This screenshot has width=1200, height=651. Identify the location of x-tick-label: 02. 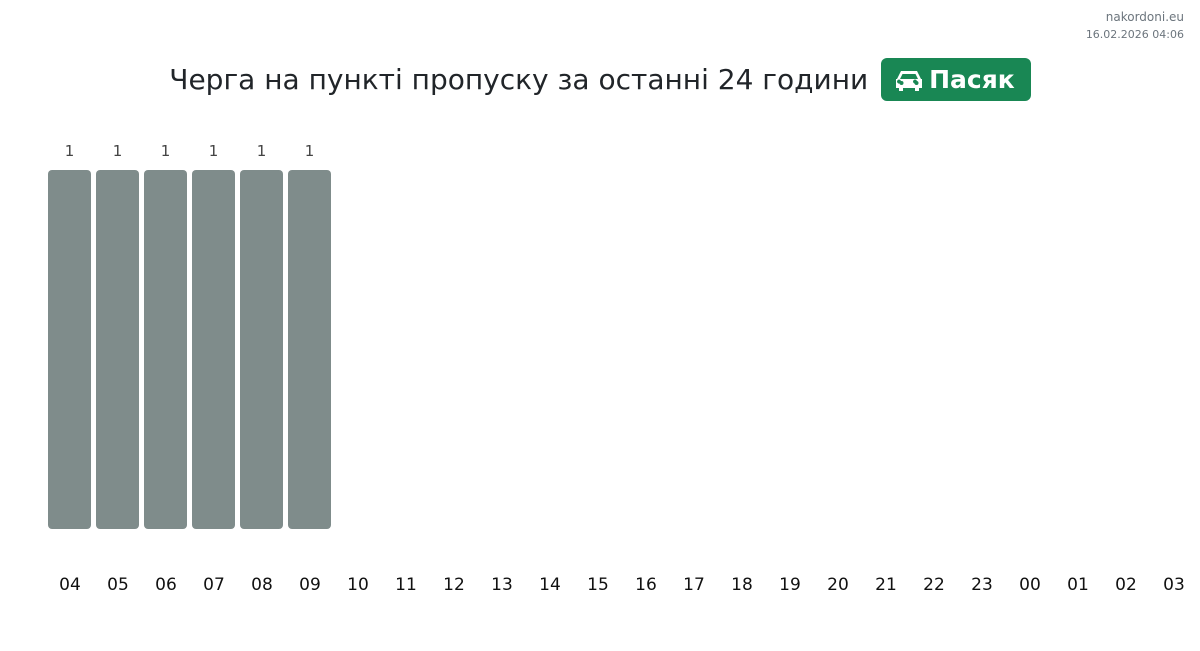
(1126, 585).